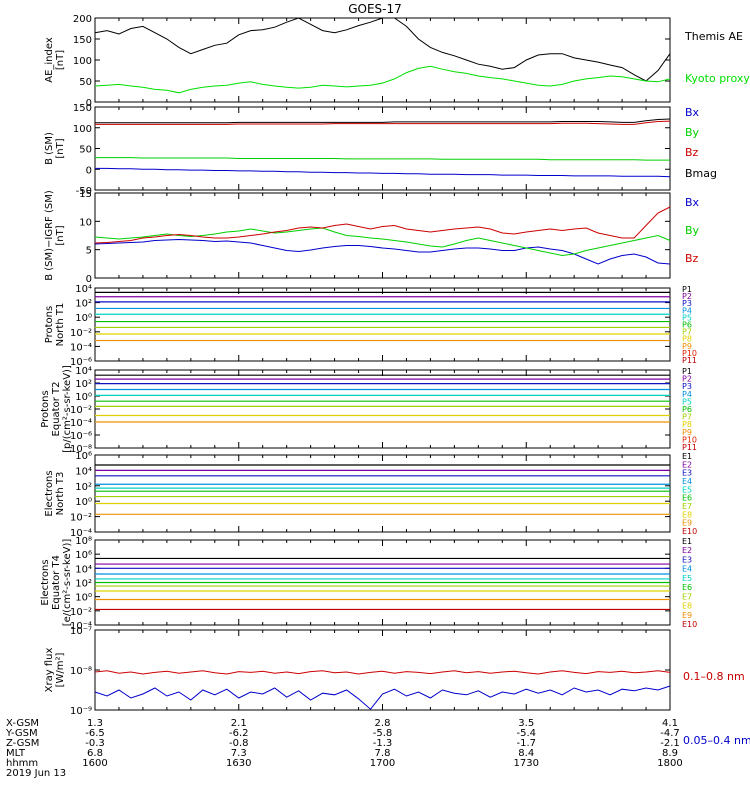  What do you see at coordinates (60, 494) in the screenshot?
I see `y-axis-label: North T3` at bounding box center [60, 494].